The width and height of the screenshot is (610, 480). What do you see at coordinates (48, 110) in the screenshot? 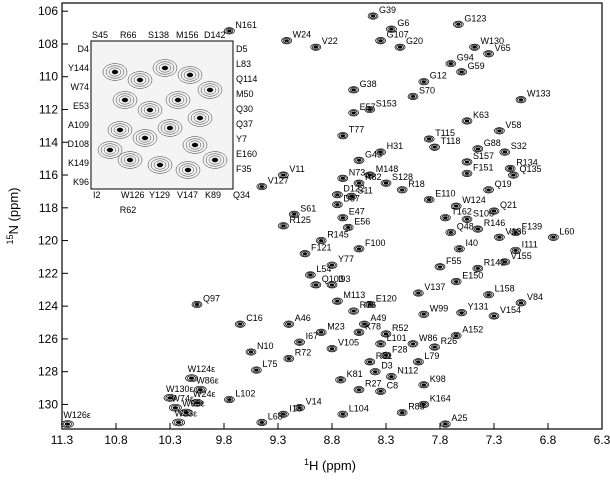
I see `y-tick-label: 112` at bounding box center [48, 110].